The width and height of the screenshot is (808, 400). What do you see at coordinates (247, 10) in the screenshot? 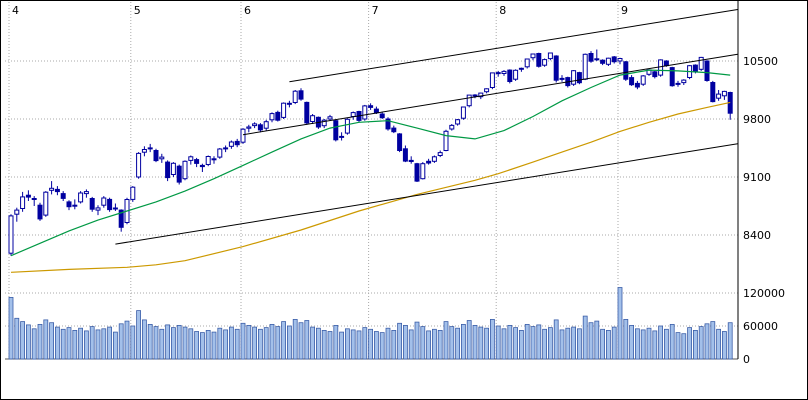
I see `month-label: 6` at bounding box center [247, 10].